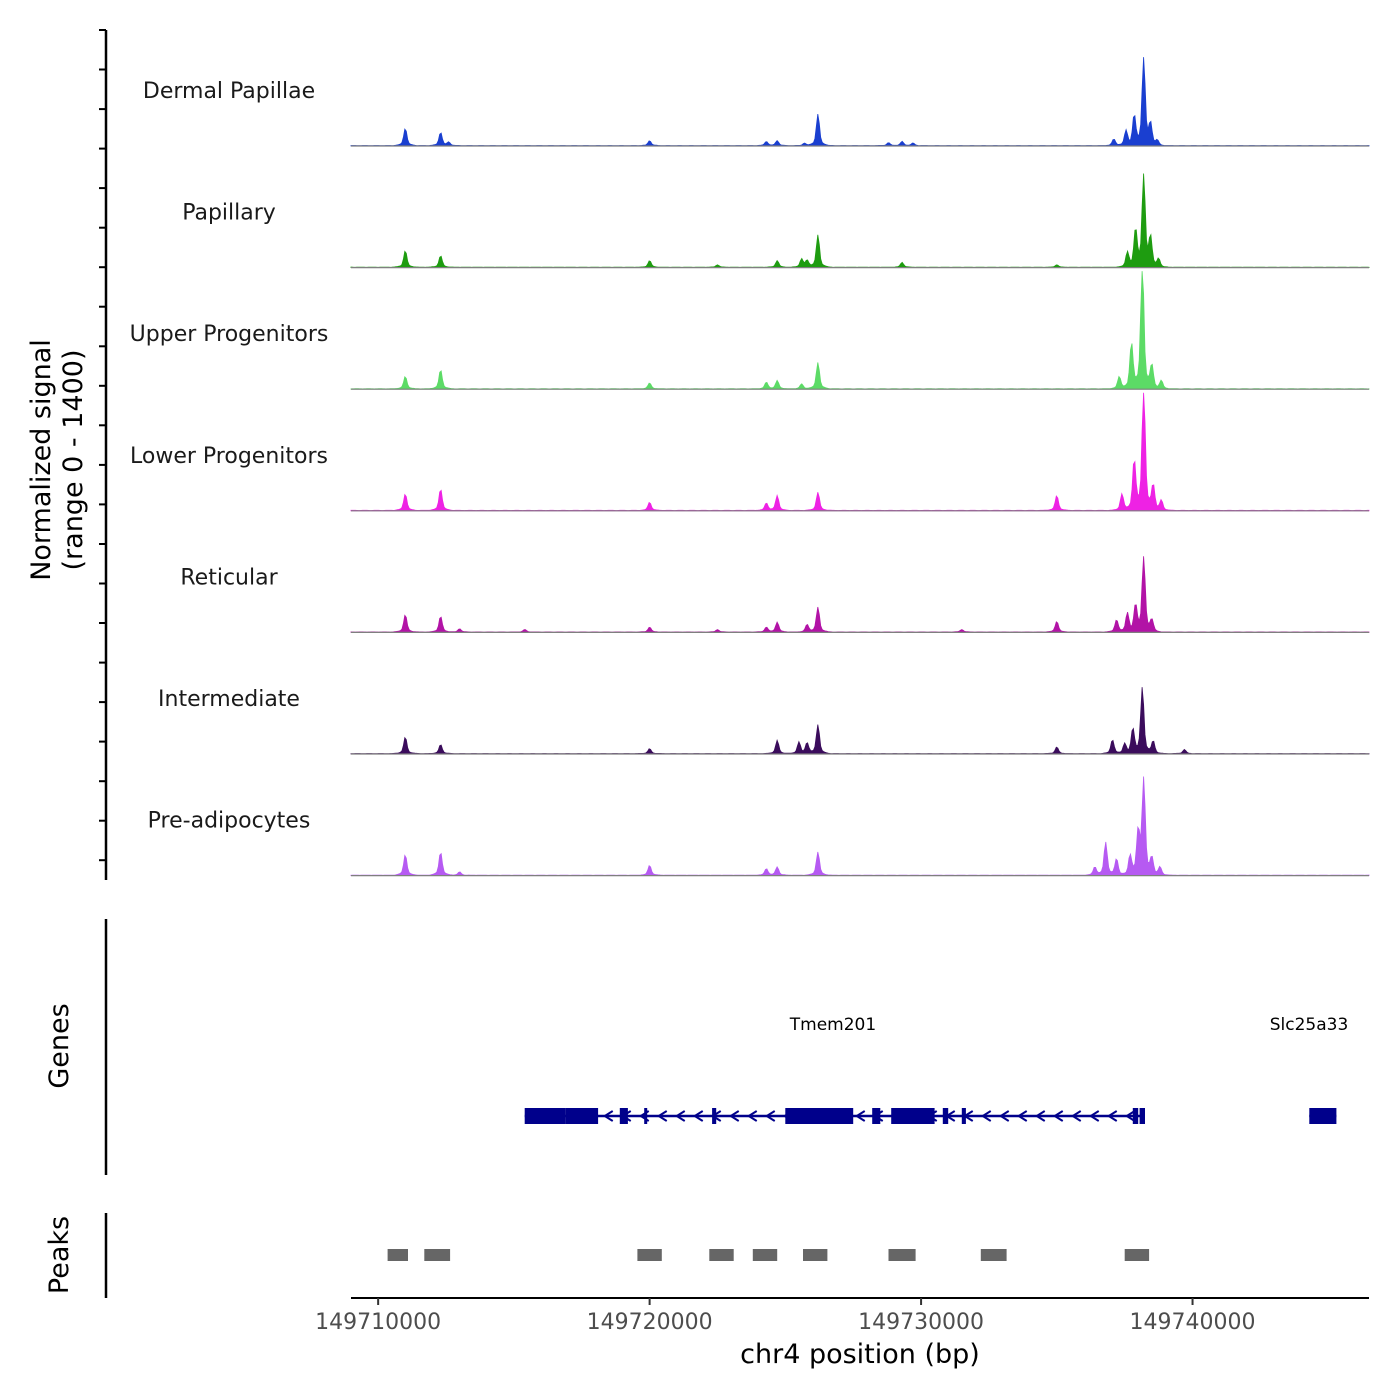 The height and width of the screenshot is (1400, 1400). I want to click on gene: Tmem201, so click(834, 1069).